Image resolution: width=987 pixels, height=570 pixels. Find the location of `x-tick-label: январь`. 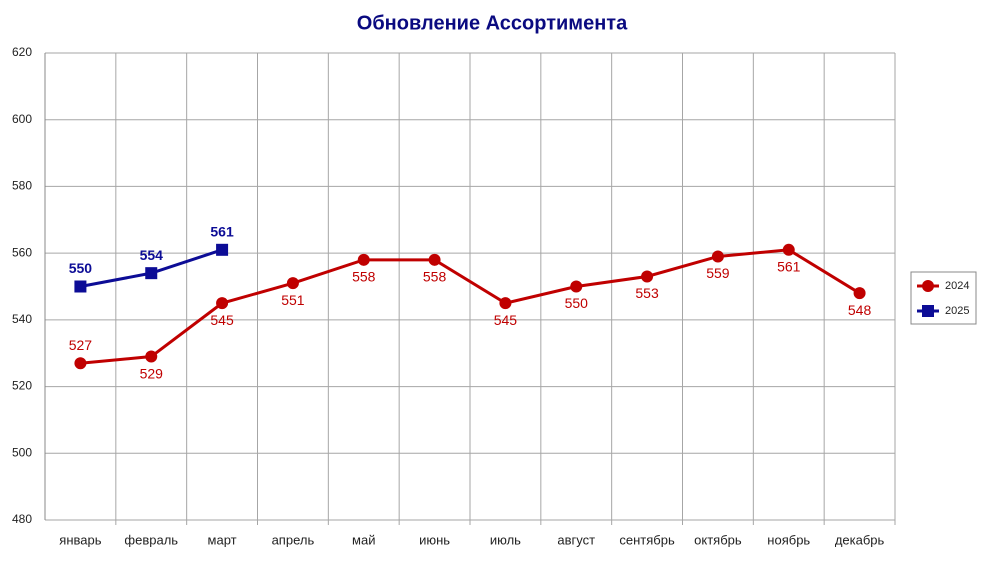

x-tick-label: январь is located at coordinates (80, 539).